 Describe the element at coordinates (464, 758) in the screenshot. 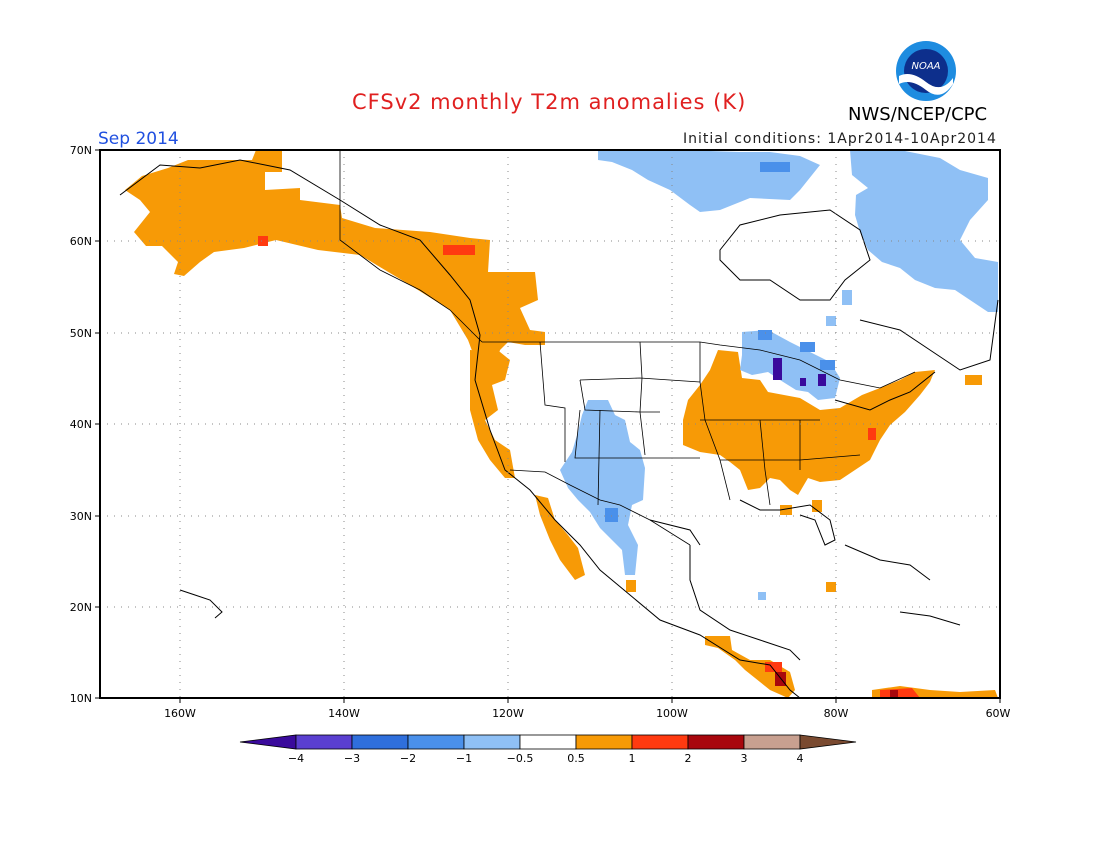

I see `colorbar-label: −1` at that location.